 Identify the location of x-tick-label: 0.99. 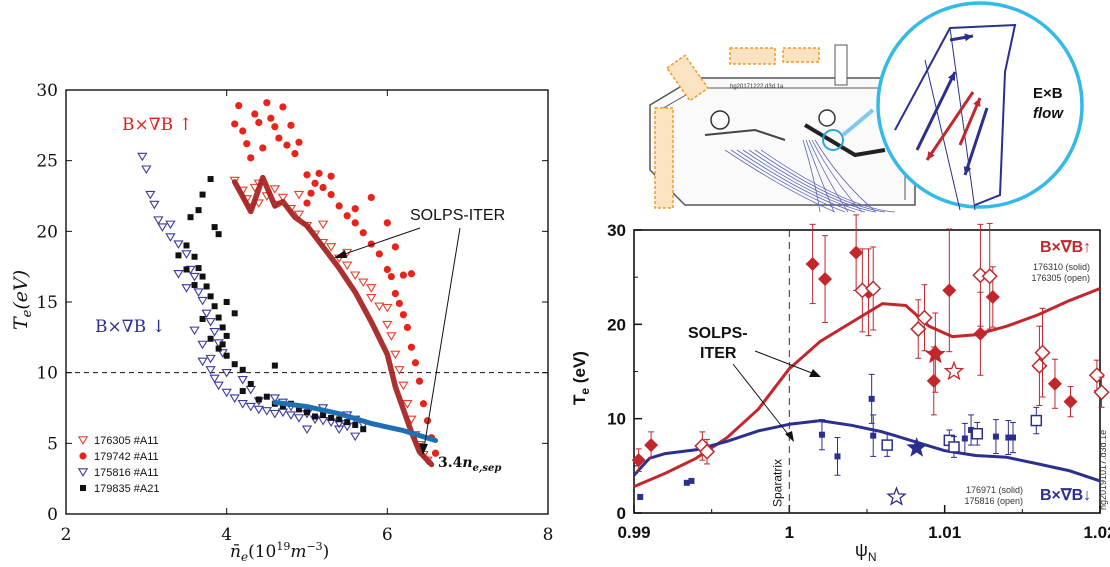
(633, 532).